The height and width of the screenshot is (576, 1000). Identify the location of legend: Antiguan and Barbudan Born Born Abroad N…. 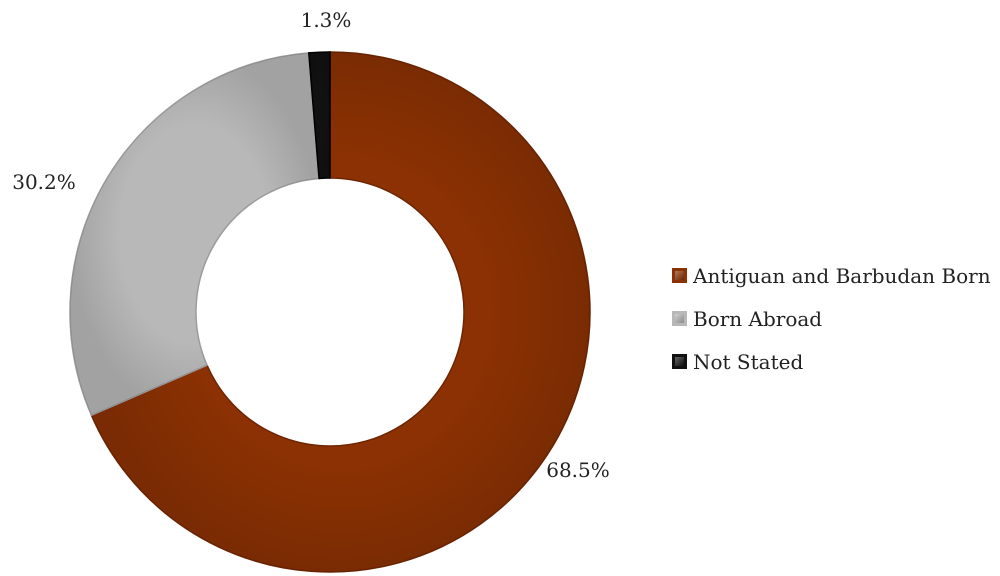
(831, 318).